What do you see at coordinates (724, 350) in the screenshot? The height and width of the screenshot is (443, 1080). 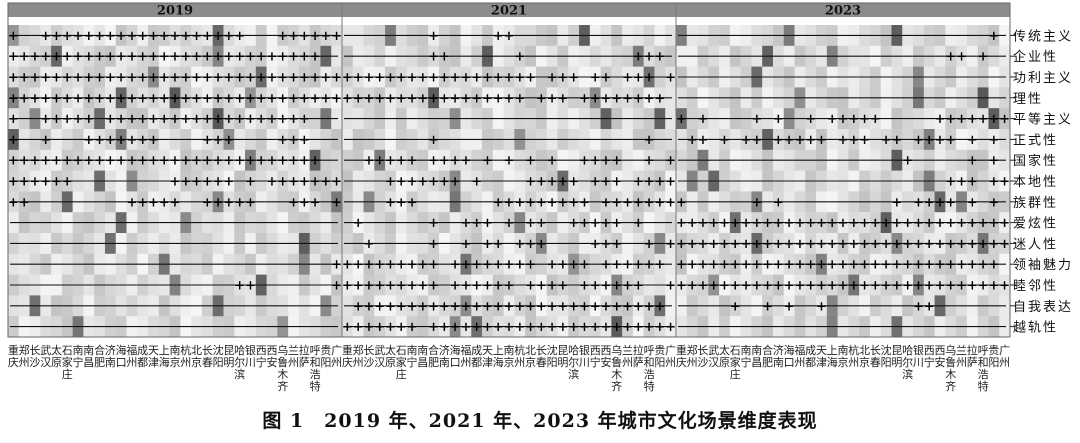 I see `city-label: 太` at bounding box center [724, 350].